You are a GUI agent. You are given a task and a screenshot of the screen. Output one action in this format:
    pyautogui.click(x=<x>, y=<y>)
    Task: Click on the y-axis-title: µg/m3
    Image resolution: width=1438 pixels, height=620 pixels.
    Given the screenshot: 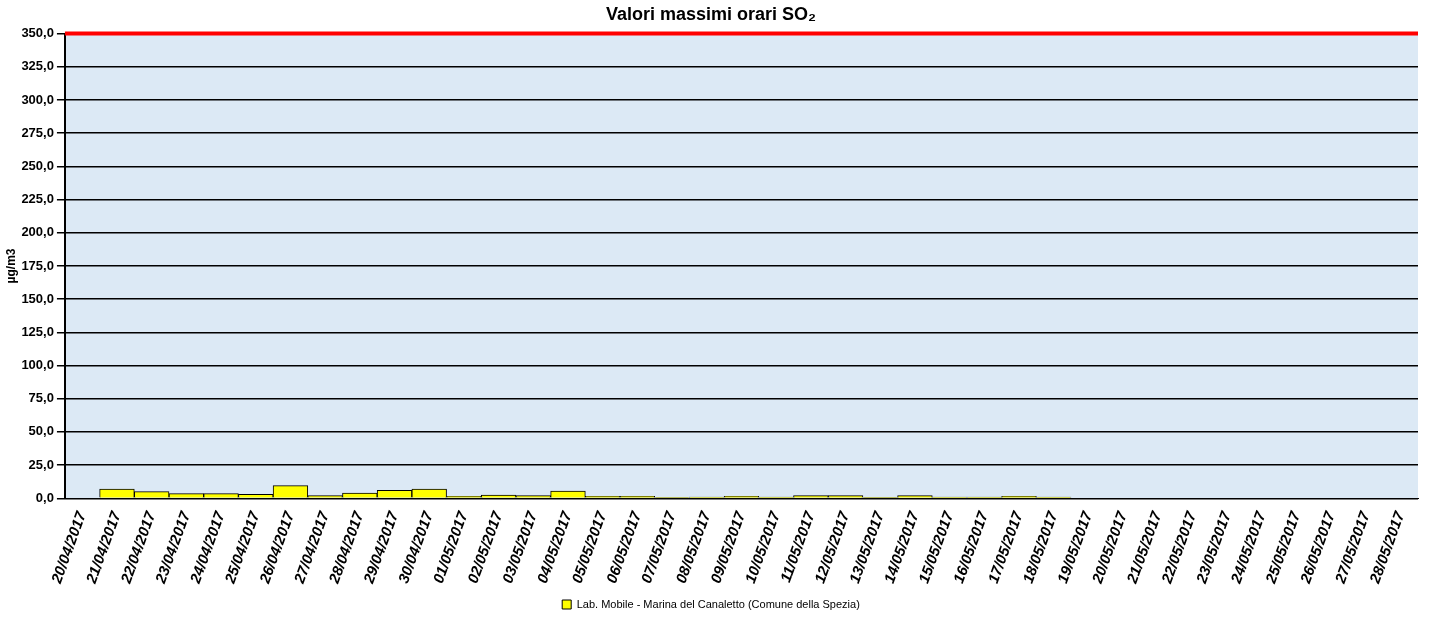 What is the action you would take?
    pyautogui.click(x=10, y=266)
    